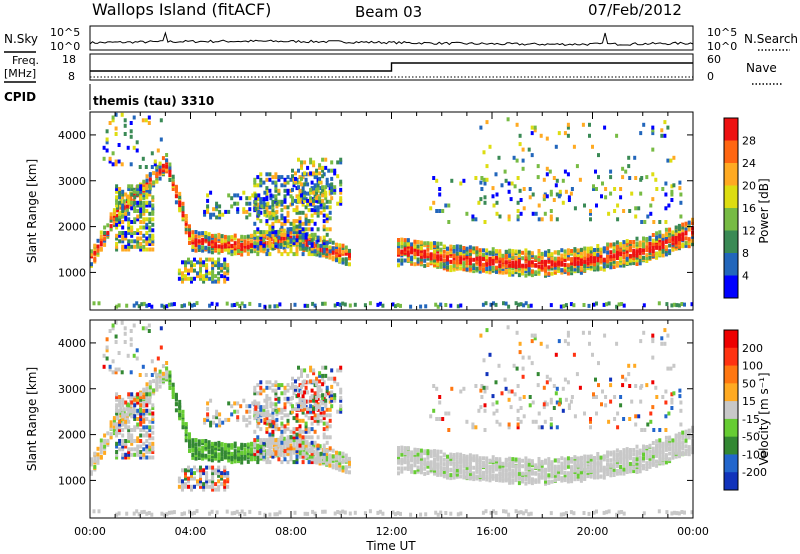 This screenshot has height=554, width=800. Describe the element at coordinates (722, 32) in the screenshot. I see `noise-right-tick-high: 10^5` at that location.